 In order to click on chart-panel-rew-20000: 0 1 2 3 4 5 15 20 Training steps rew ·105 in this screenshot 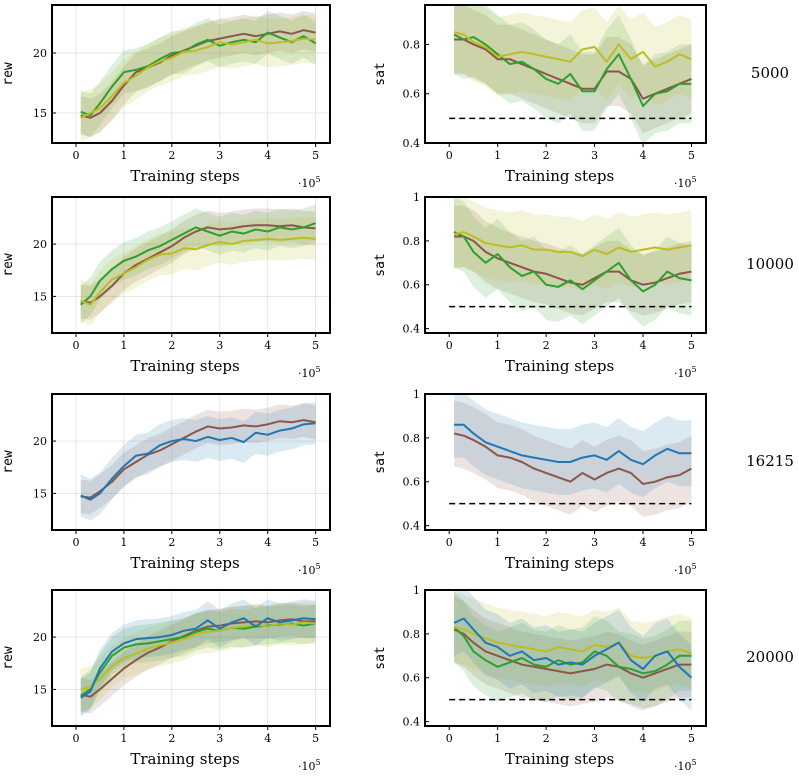, I will do `click(166, 681)`.